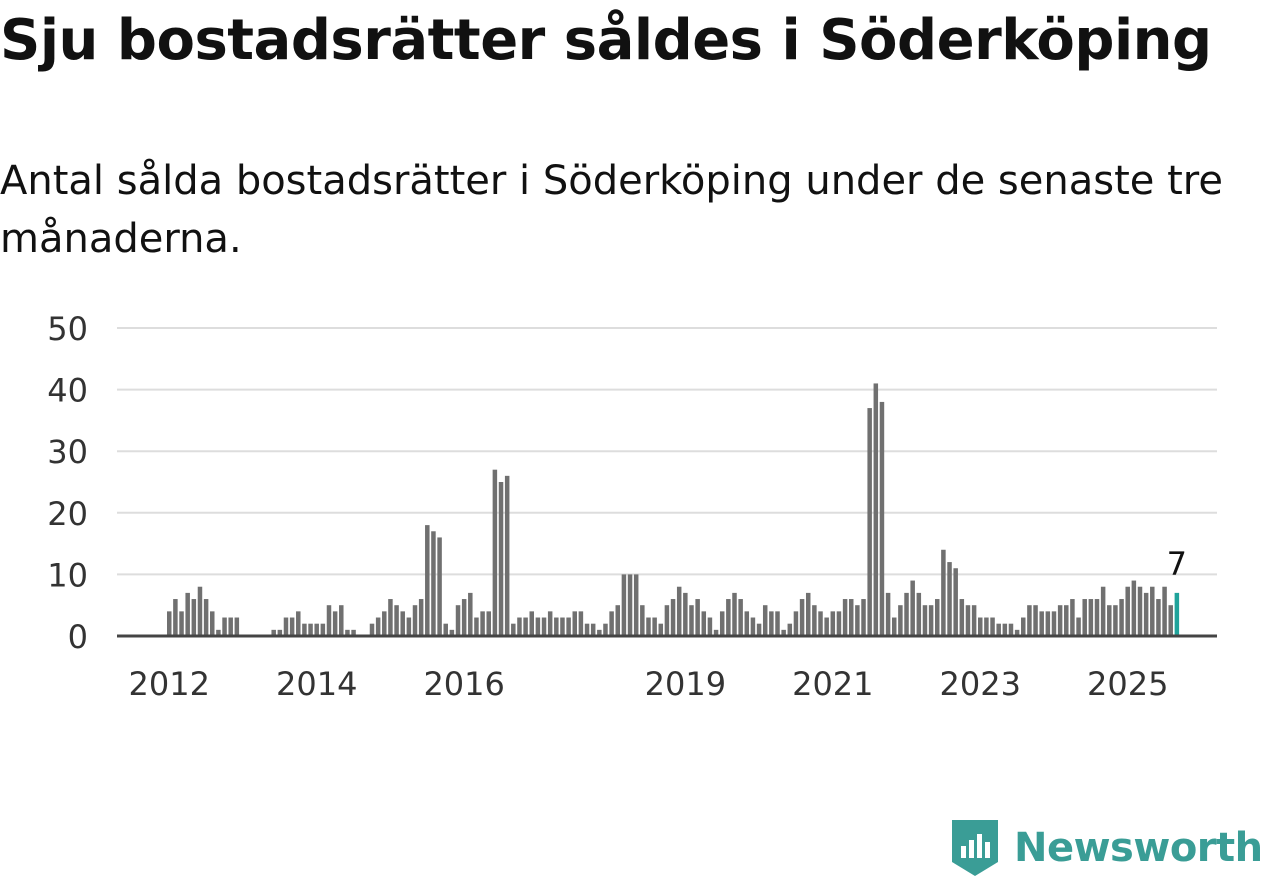 This screenshot has width=1262, height=879. What do you see at coordinates (1177, 564) in the screenshot?
I see `highlight-value-label: 7` at bounding box center [1177, 564].